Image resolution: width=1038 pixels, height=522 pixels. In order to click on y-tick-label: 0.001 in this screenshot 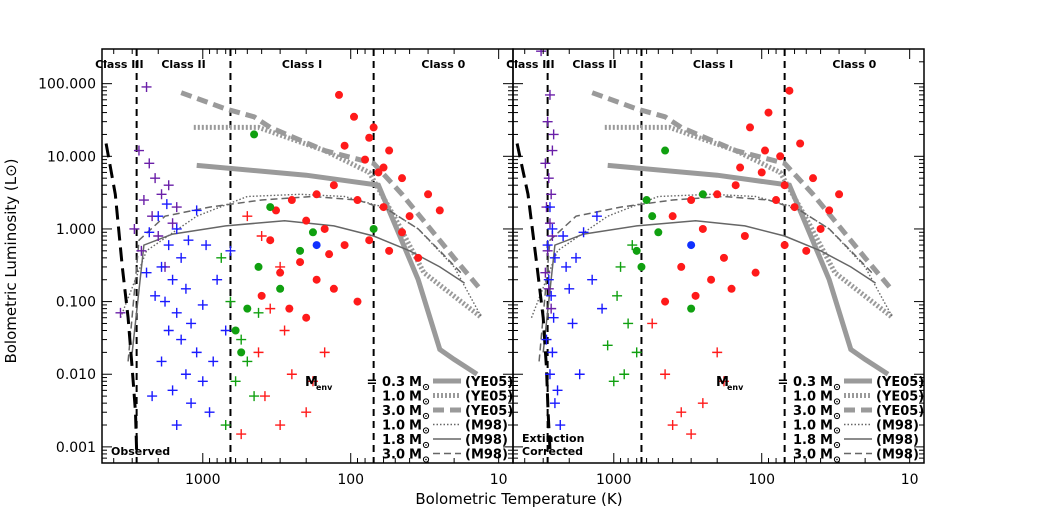, I will do `click(76, 448)`.